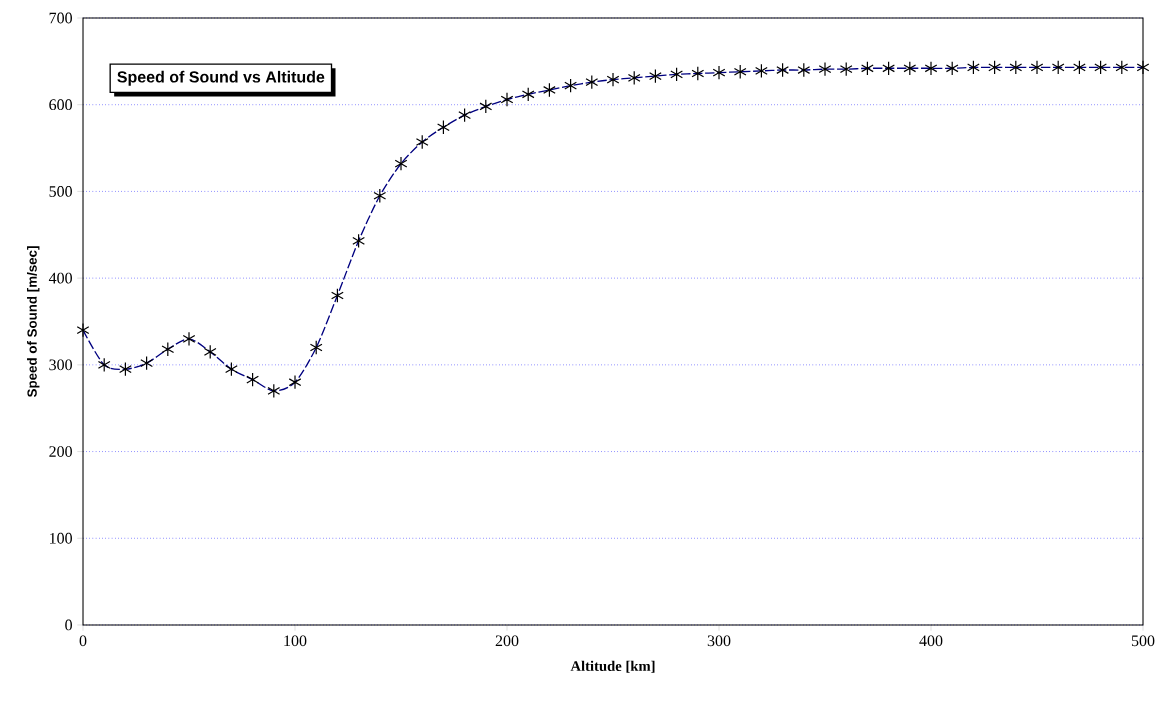 This screenshot has width=1170, height=705. What do you see at coordinates (83, 641) in the screenshot?
I see `x-tick-label: 0` at bounding box center [83, 641].